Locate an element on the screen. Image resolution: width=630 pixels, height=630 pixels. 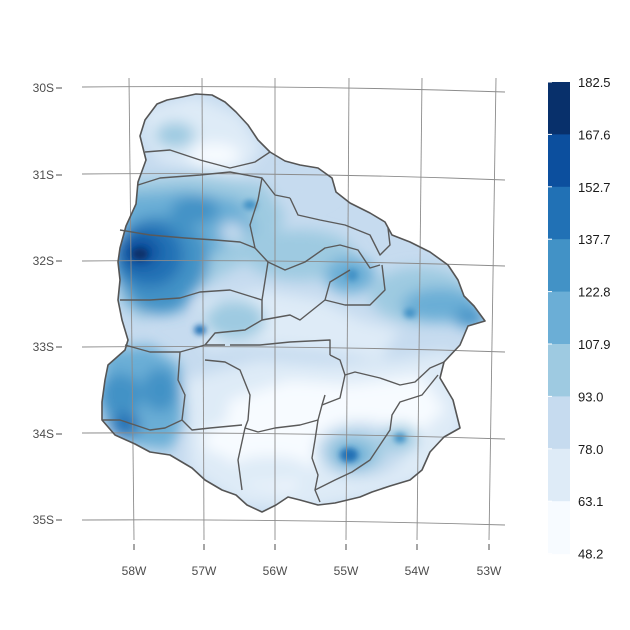
legend-label: 93.0 is located at coordinates (590, 396).